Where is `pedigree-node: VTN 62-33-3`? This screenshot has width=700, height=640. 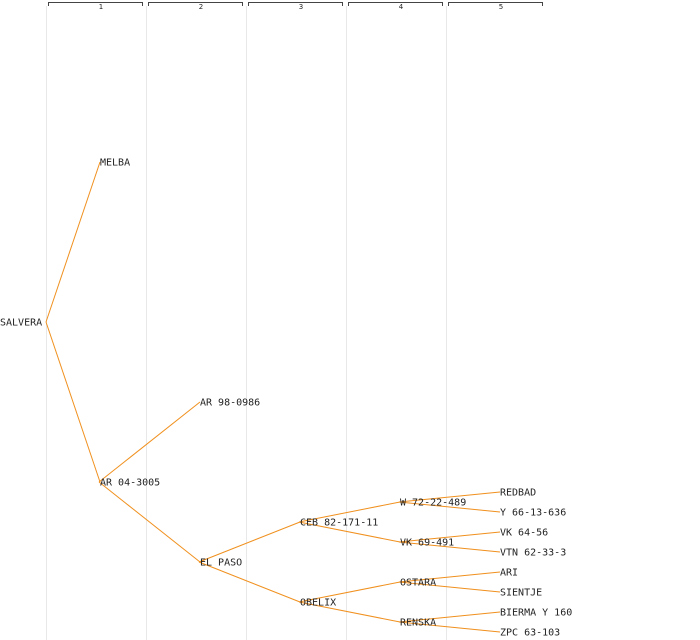 pedigree-node: VTN 62-33-3 is located at coordinates (533, 553).